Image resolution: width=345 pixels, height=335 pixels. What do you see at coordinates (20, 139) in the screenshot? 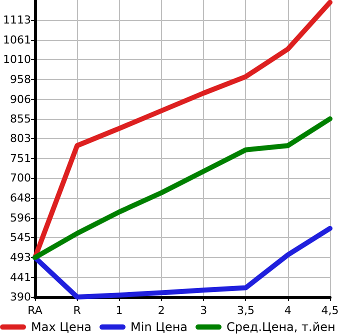
I see `y-tick-label: 803` at bounding box center [20, 139].